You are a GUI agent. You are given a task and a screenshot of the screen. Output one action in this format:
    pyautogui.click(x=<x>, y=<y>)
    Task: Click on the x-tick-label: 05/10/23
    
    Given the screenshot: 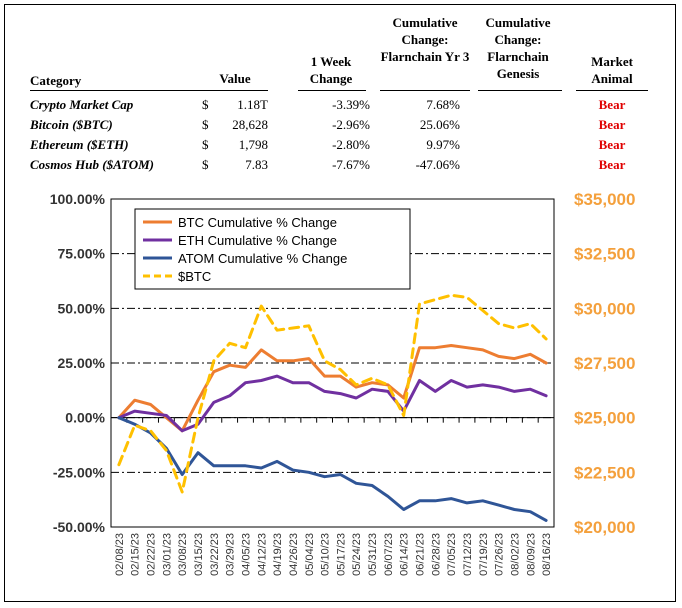 What is the action you would take?
    pyautogui.click(x=326, y=554)
    